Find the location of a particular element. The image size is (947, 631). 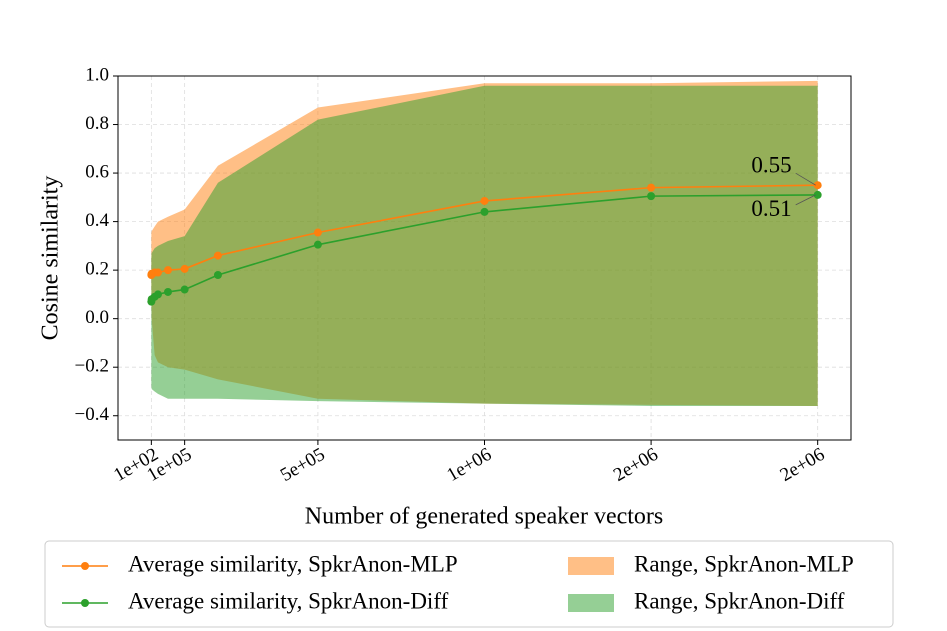

y-tick-label: 0.8 is located at coordinates (97, 123).